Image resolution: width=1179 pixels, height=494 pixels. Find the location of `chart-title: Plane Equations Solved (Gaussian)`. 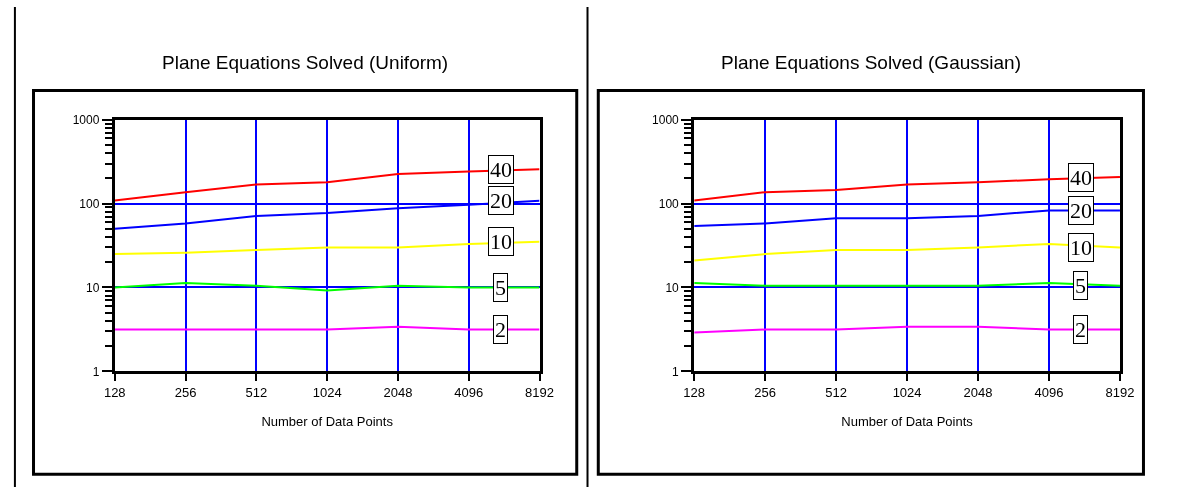

chart-title: Plane Equations Solved (Gaussian) is located at coordinates (871, 62).